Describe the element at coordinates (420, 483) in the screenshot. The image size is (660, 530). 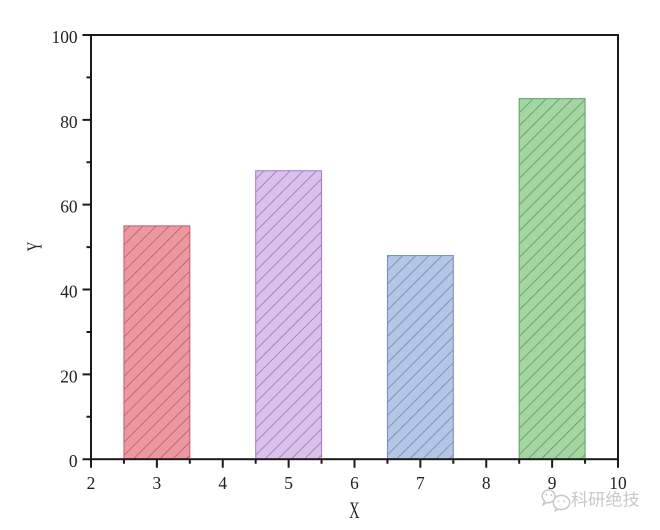
I see `svg-text: 7` at that location.